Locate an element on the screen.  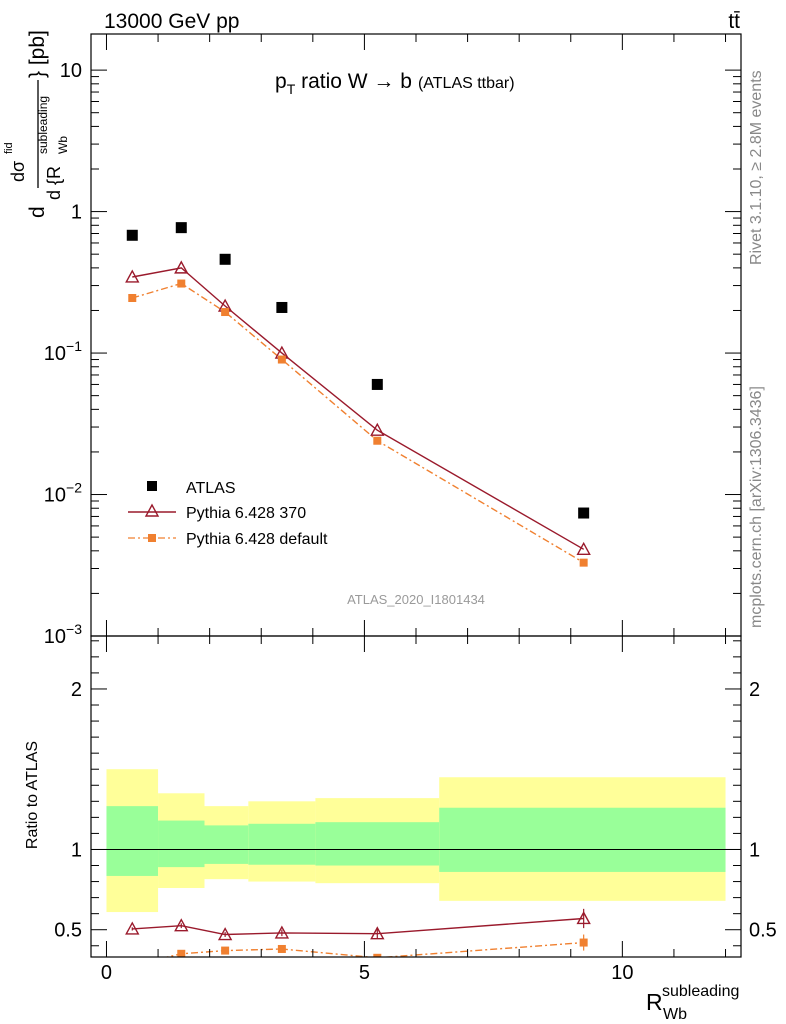
x-tick-label: 5 is located at coordinates (364, 973).